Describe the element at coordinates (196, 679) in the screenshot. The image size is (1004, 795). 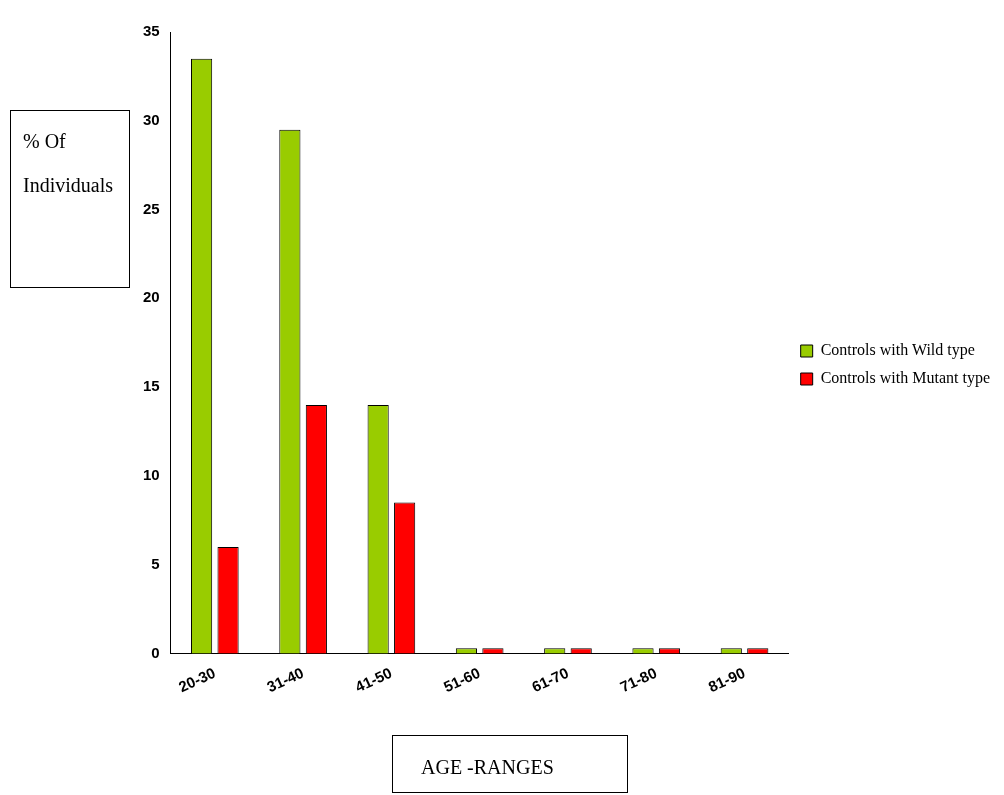
I see `x-tick-label: 20-30` at that location.